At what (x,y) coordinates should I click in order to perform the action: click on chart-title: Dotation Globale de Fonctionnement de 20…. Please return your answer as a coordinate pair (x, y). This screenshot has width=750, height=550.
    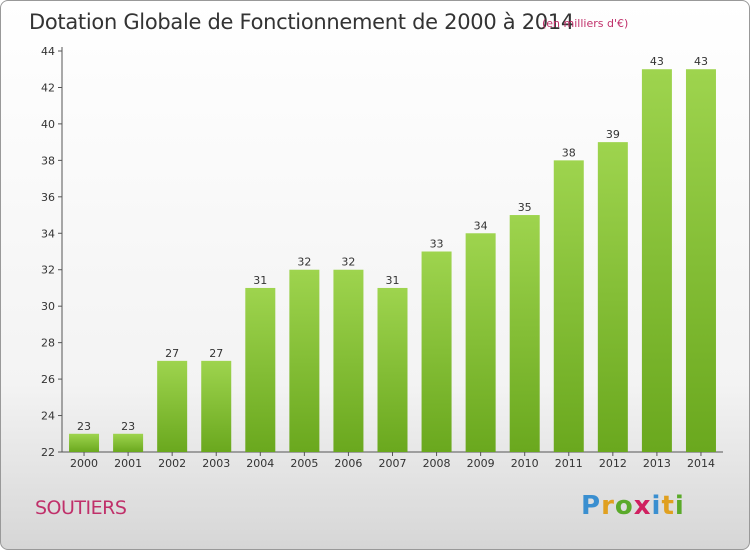
    Looking at the image, I should click on (301, 22).